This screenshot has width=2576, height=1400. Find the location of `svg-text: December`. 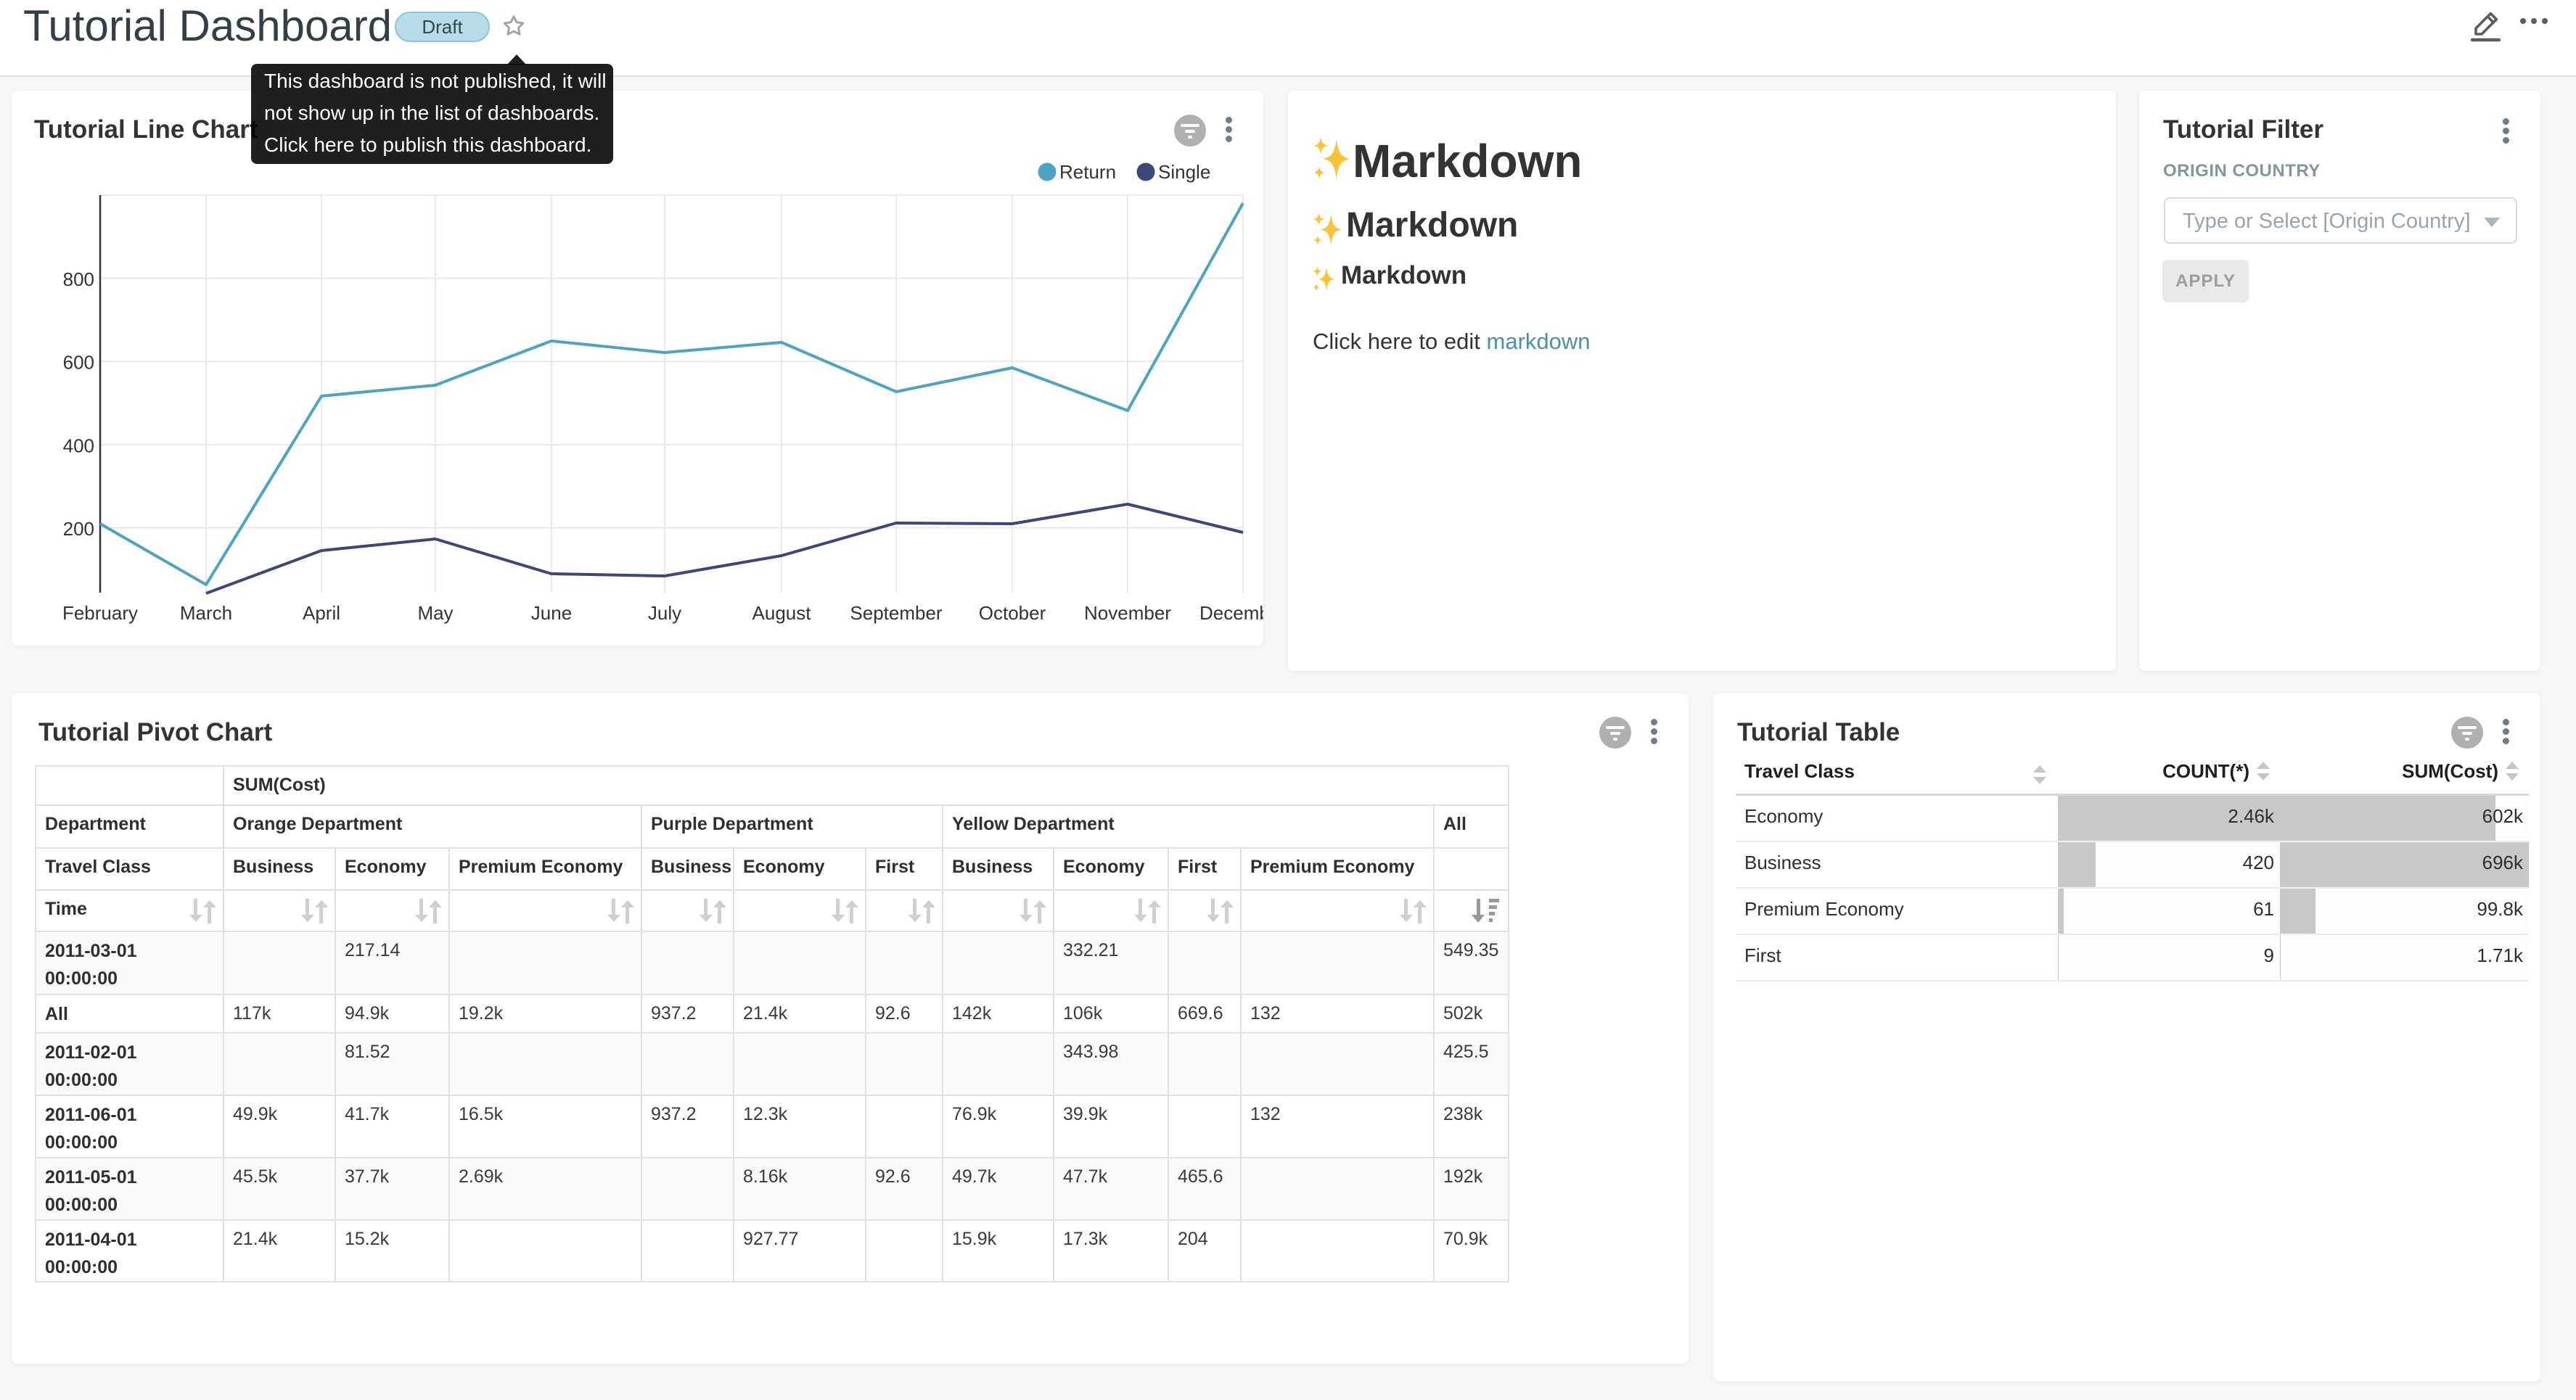

svg-text: December is located at coordinates (1231, 613).